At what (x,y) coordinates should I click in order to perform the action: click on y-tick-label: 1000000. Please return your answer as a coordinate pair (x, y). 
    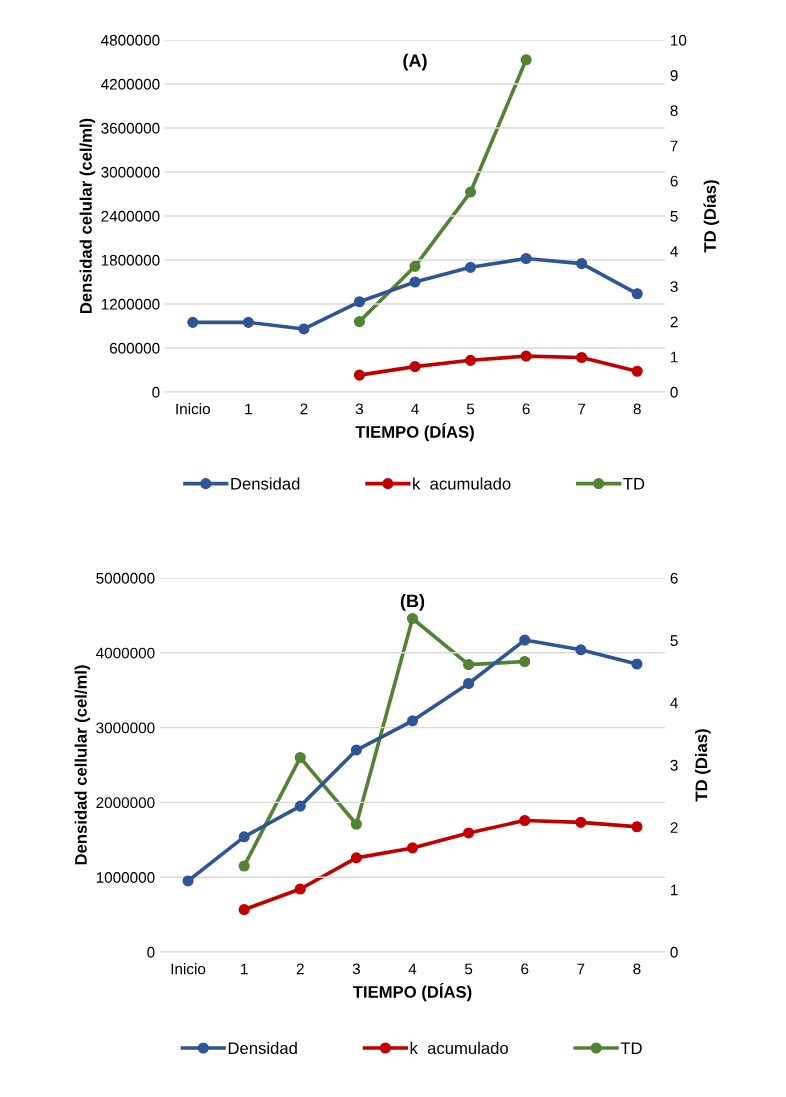
    Looking at the image, I should click on (125, 877).